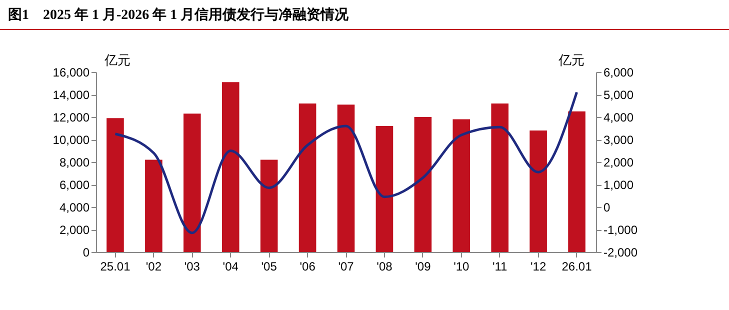 Image resolution: width=729 pixels, height=310 pixels. Describe the element at coordinates (74, 207) in the screenshot. I see `y-tick-label: 4,000` at that location.